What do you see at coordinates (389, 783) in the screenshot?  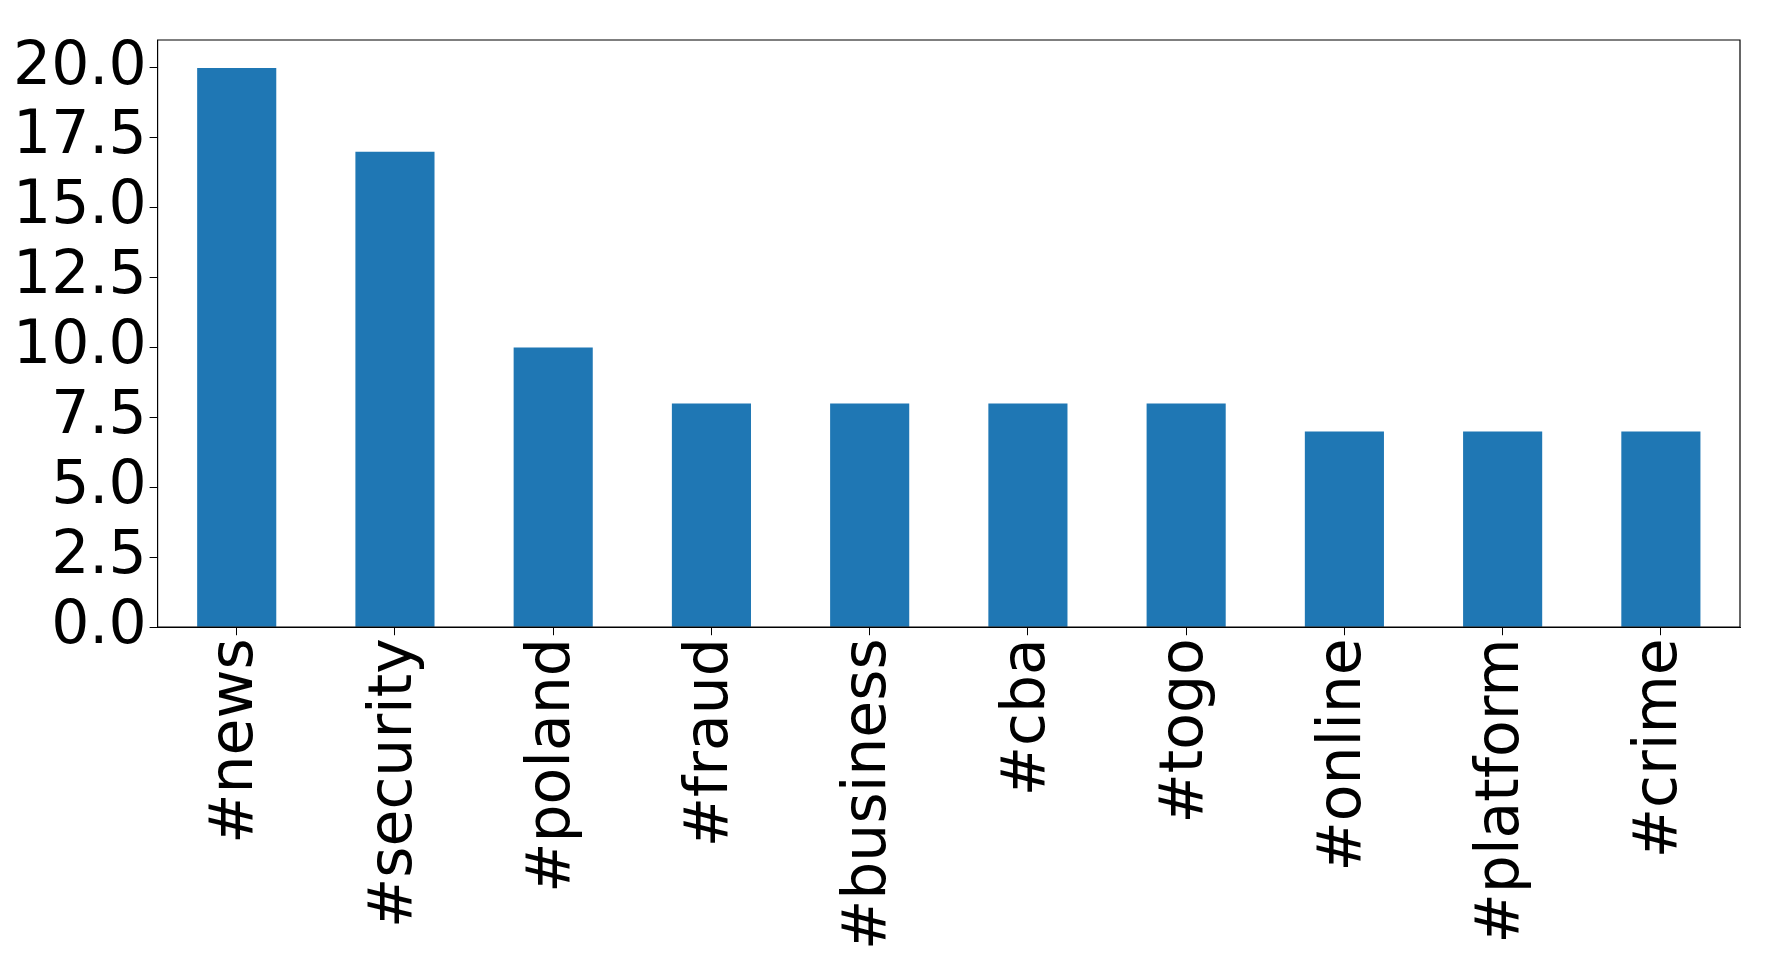 I see `x-tick-label: #security` at bounding box center [389, 783].